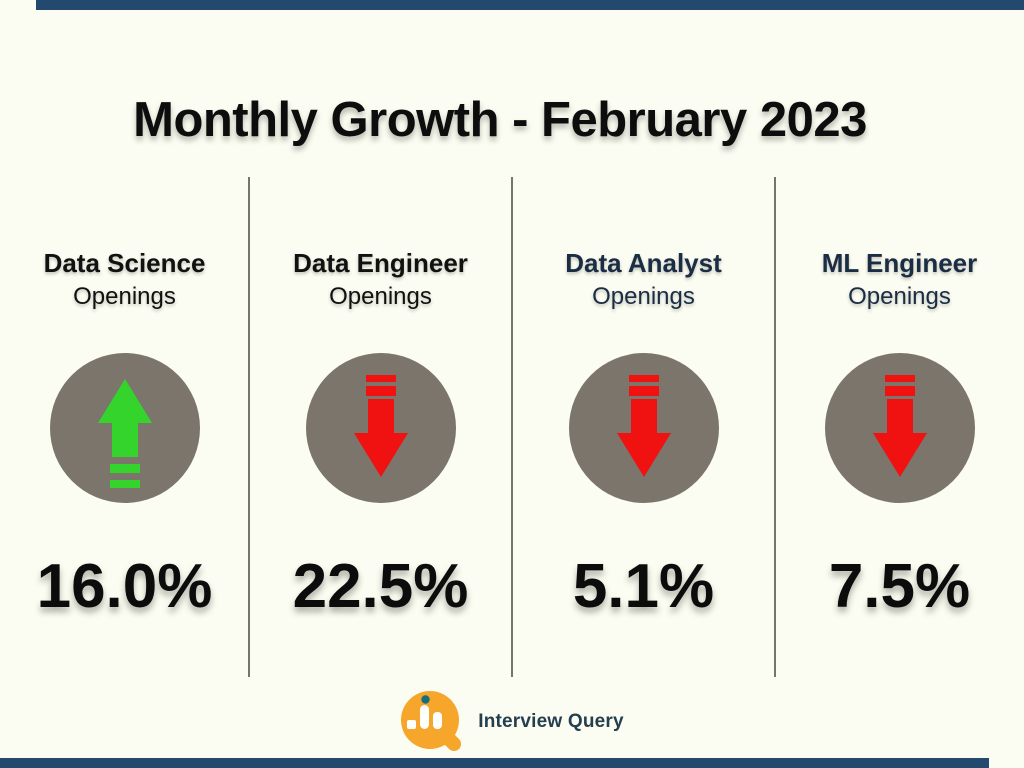 This screenshot has width=1024, height=768. What do you see at coordinates (643, 263) in the screenshot?
I see `column-role-label: Data Analyst` at bounding box center [643, 263].